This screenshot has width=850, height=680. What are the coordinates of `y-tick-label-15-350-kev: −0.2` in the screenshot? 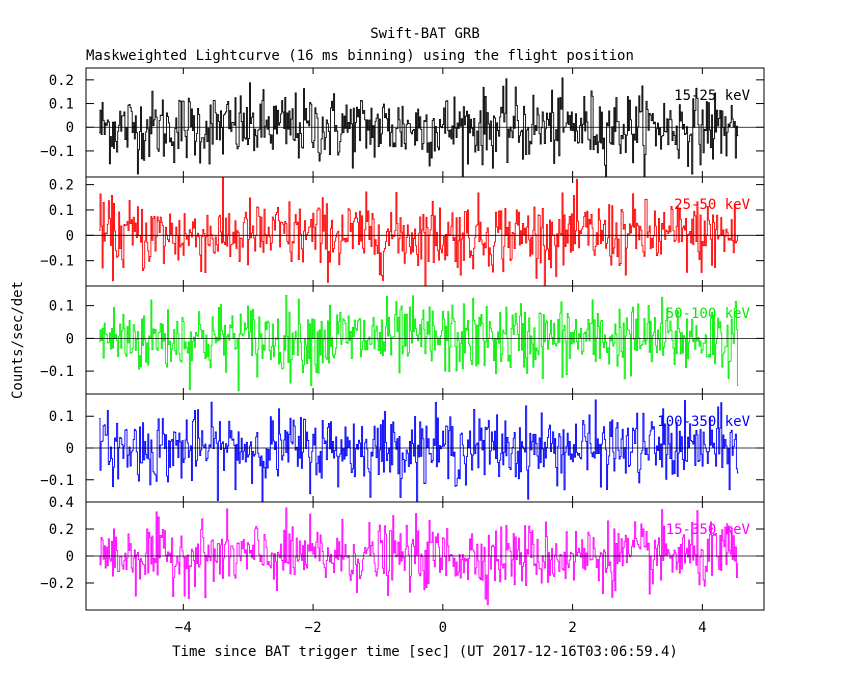 It's located at (57, 584).